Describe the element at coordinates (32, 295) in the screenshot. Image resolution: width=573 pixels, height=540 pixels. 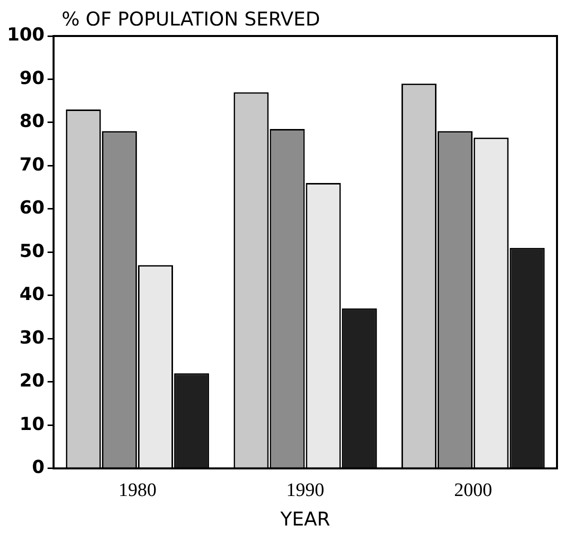
I see `y-tick-label: 40` at that location.